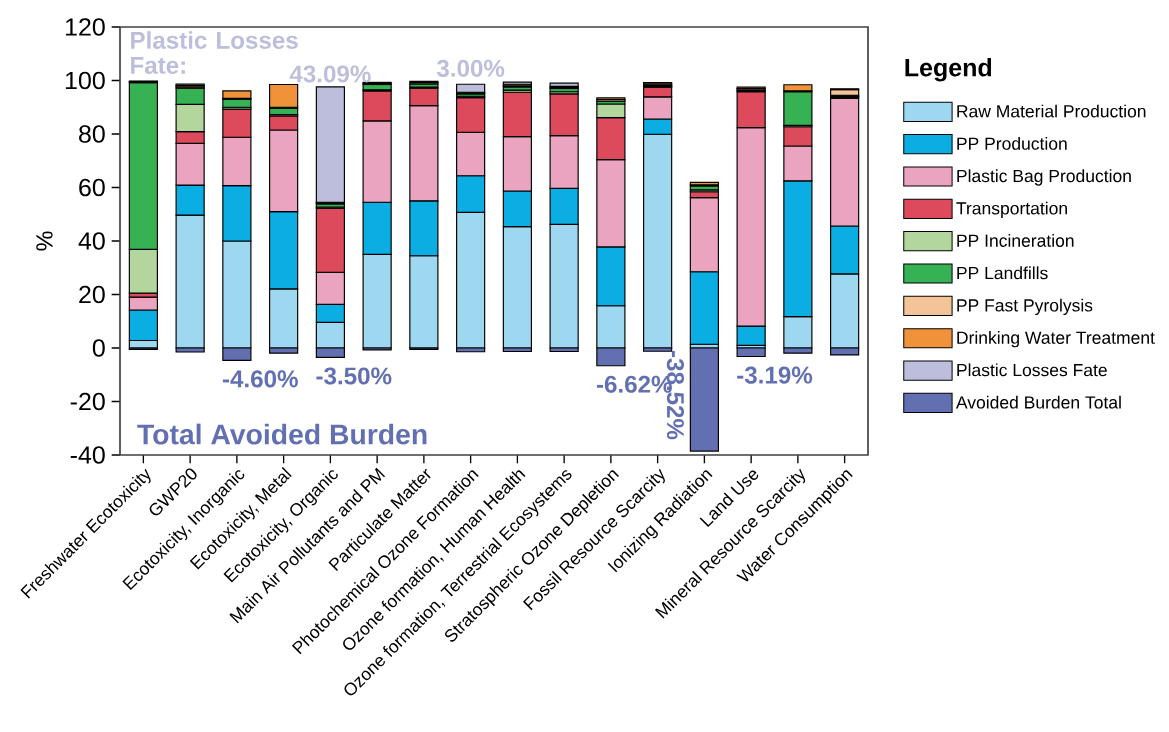  Describe the element at coordinates (1056, 339) in the screenshot. I see `legend-label: Drinking Water Treatment` at that location.